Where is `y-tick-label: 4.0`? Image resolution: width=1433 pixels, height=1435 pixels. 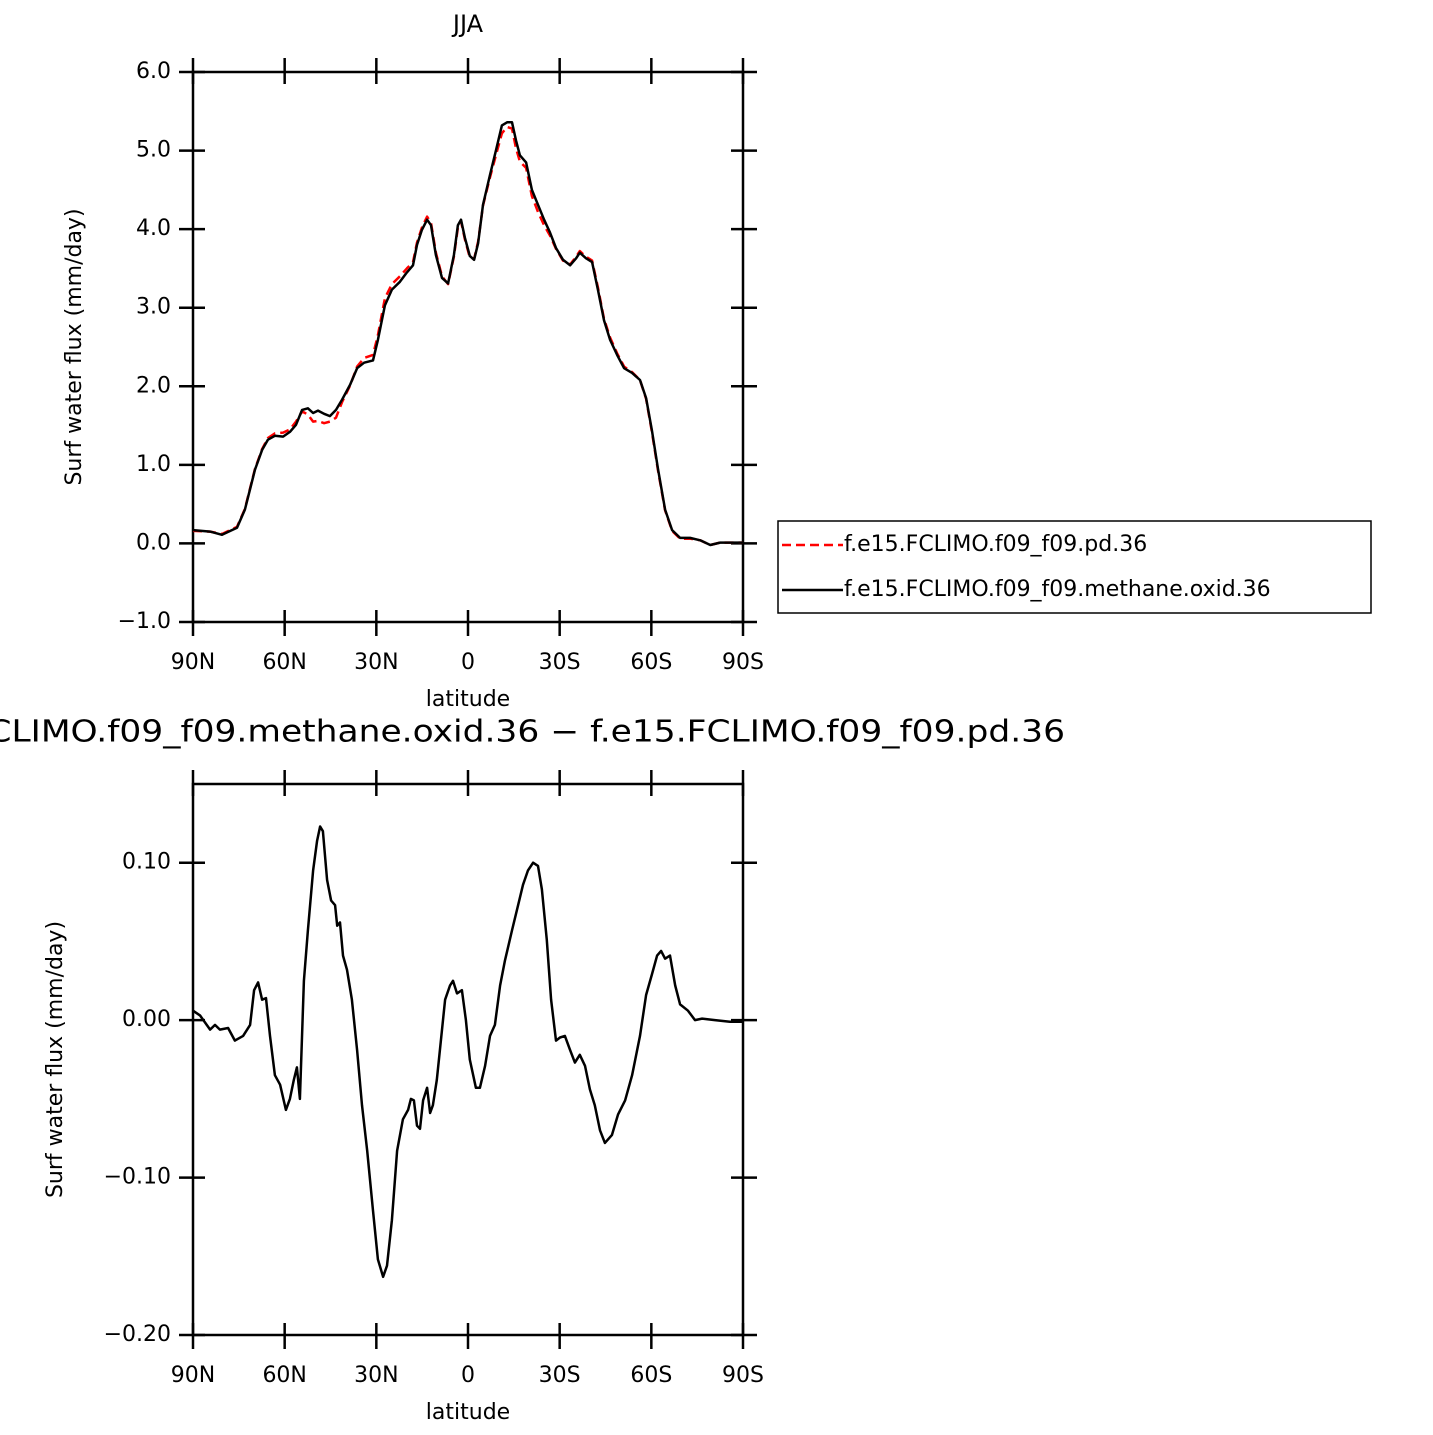
y-tick-label: 4.0 is located at coordinates (153, 228).